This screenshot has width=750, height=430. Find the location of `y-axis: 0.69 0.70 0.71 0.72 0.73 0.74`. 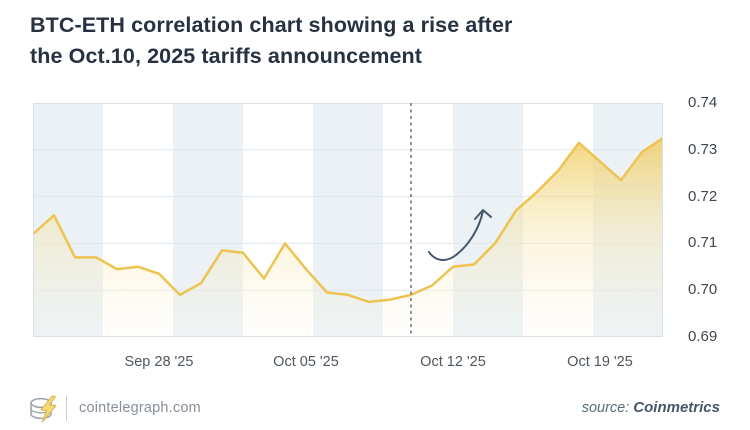

y-axis: 0.69 0.70 0.71 0.72 0.73 0.74 is located at coordinates (718, 215).